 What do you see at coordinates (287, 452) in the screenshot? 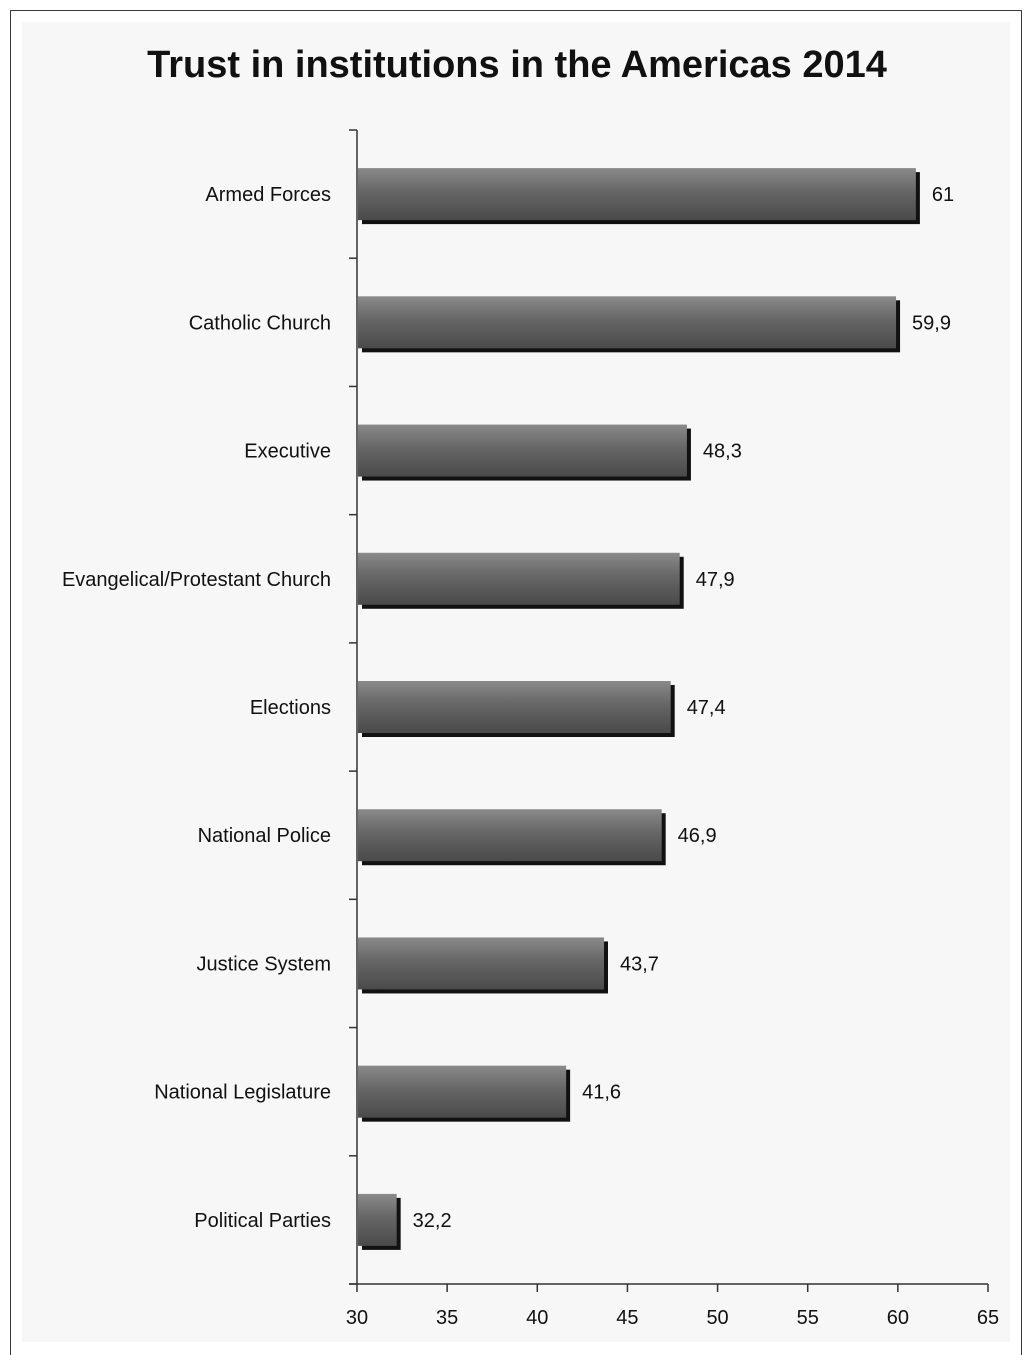
I see `category-label: Executive` at bounding box center [287, 452].